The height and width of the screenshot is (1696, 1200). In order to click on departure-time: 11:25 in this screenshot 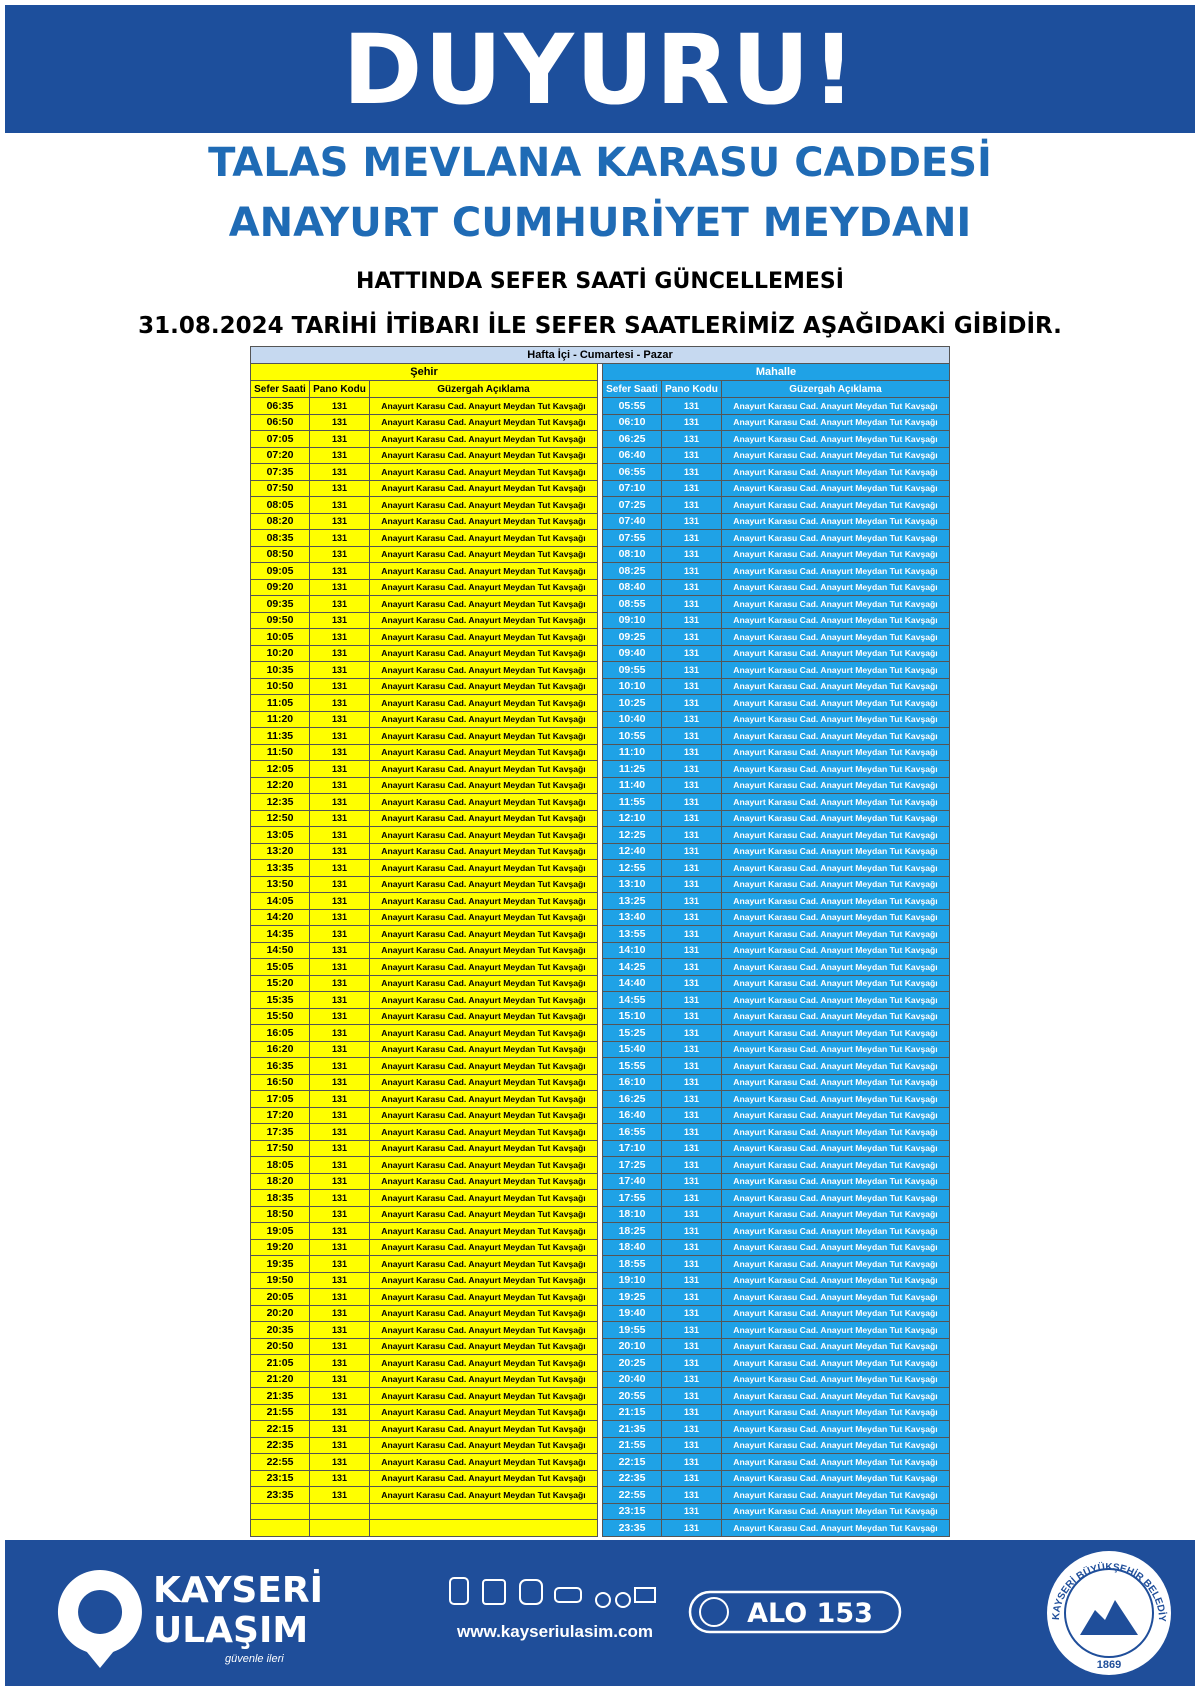, I will do `click(632, 769)`.